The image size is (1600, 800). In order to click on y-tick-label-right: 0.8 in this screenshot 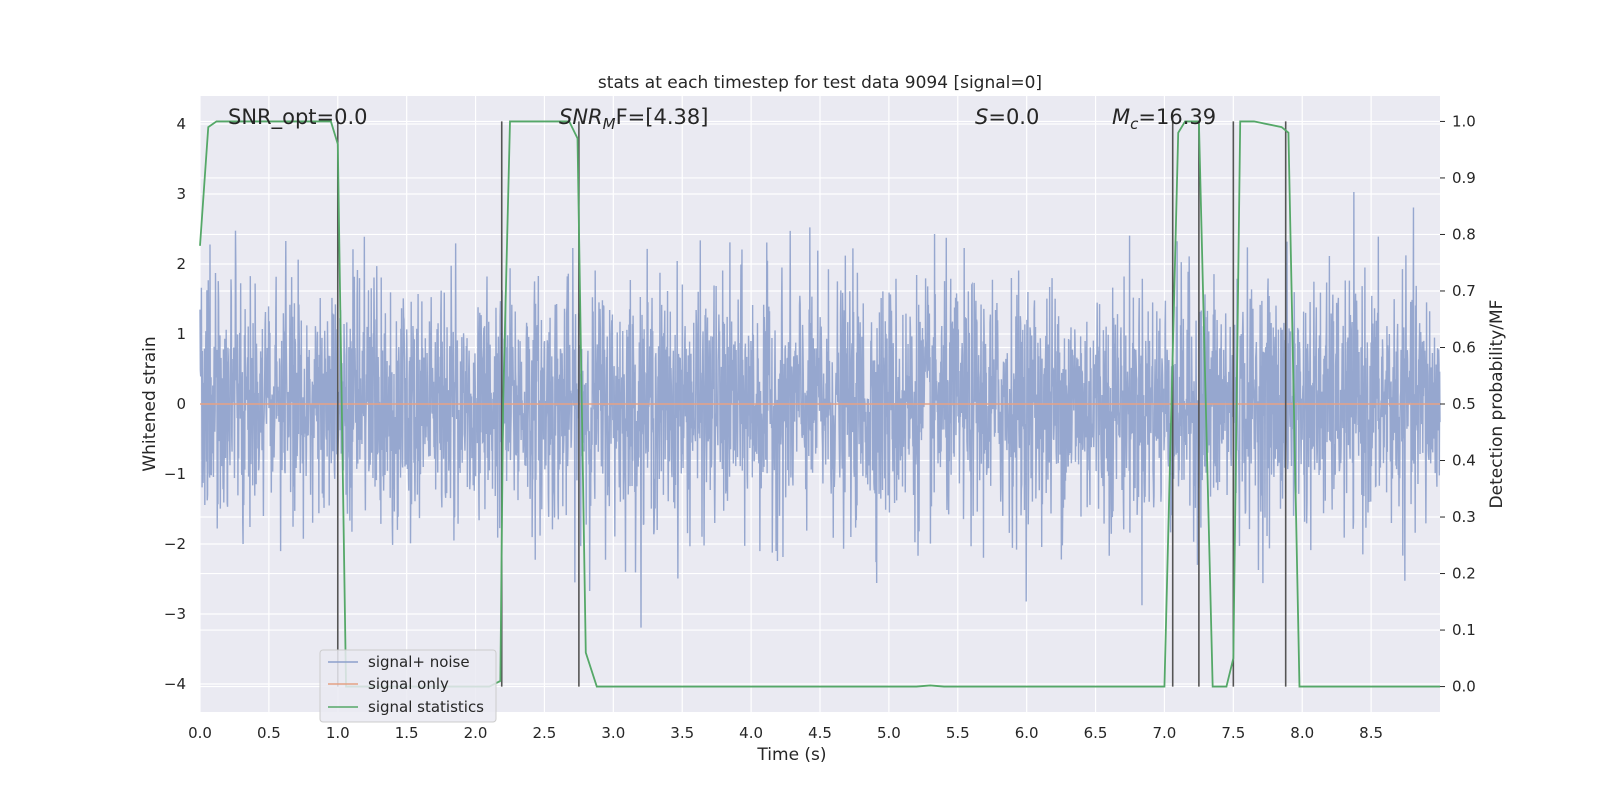, I will do `click(1464, 234)`.